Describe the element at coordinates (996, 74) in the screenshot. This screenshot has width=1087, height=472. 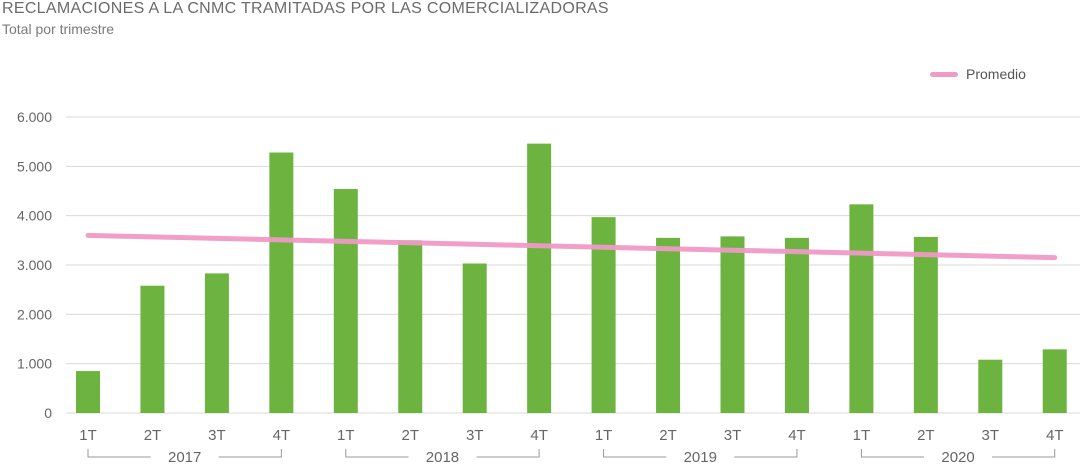
I see `legend-label-promedio: Promedio` at that location.